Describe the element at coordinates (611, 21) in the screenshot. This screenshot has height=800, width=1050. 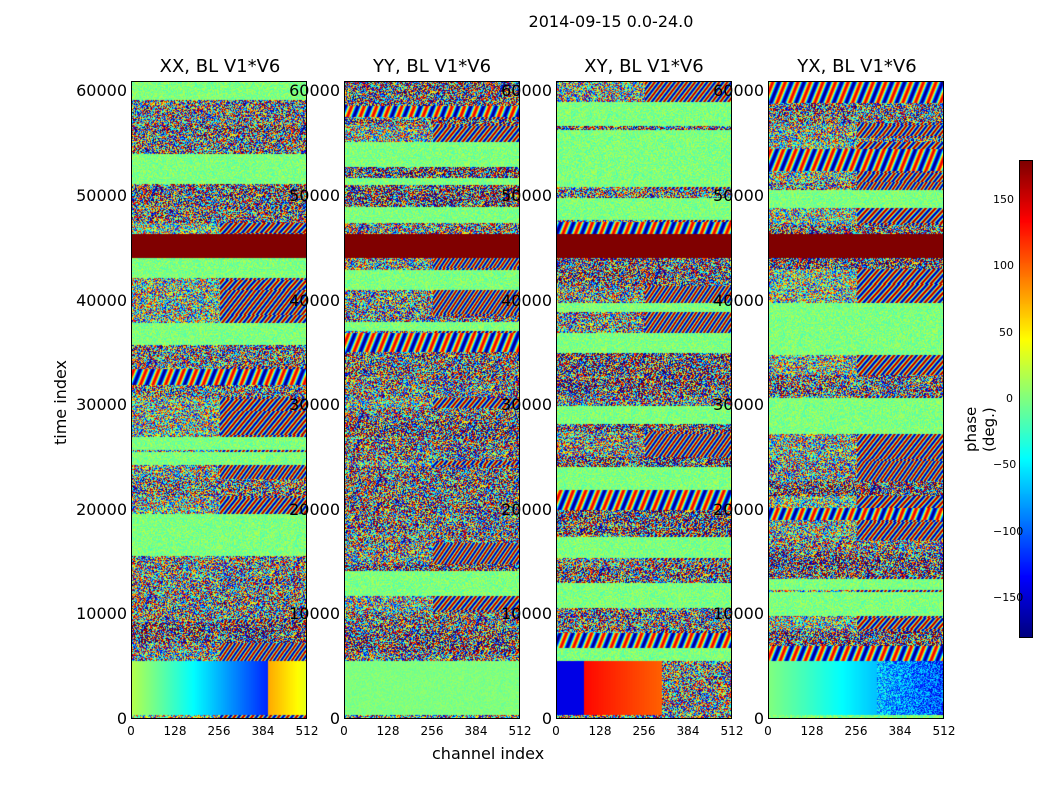
I see `figure-title: 2014-09-15 0.0-24.0` at that location.